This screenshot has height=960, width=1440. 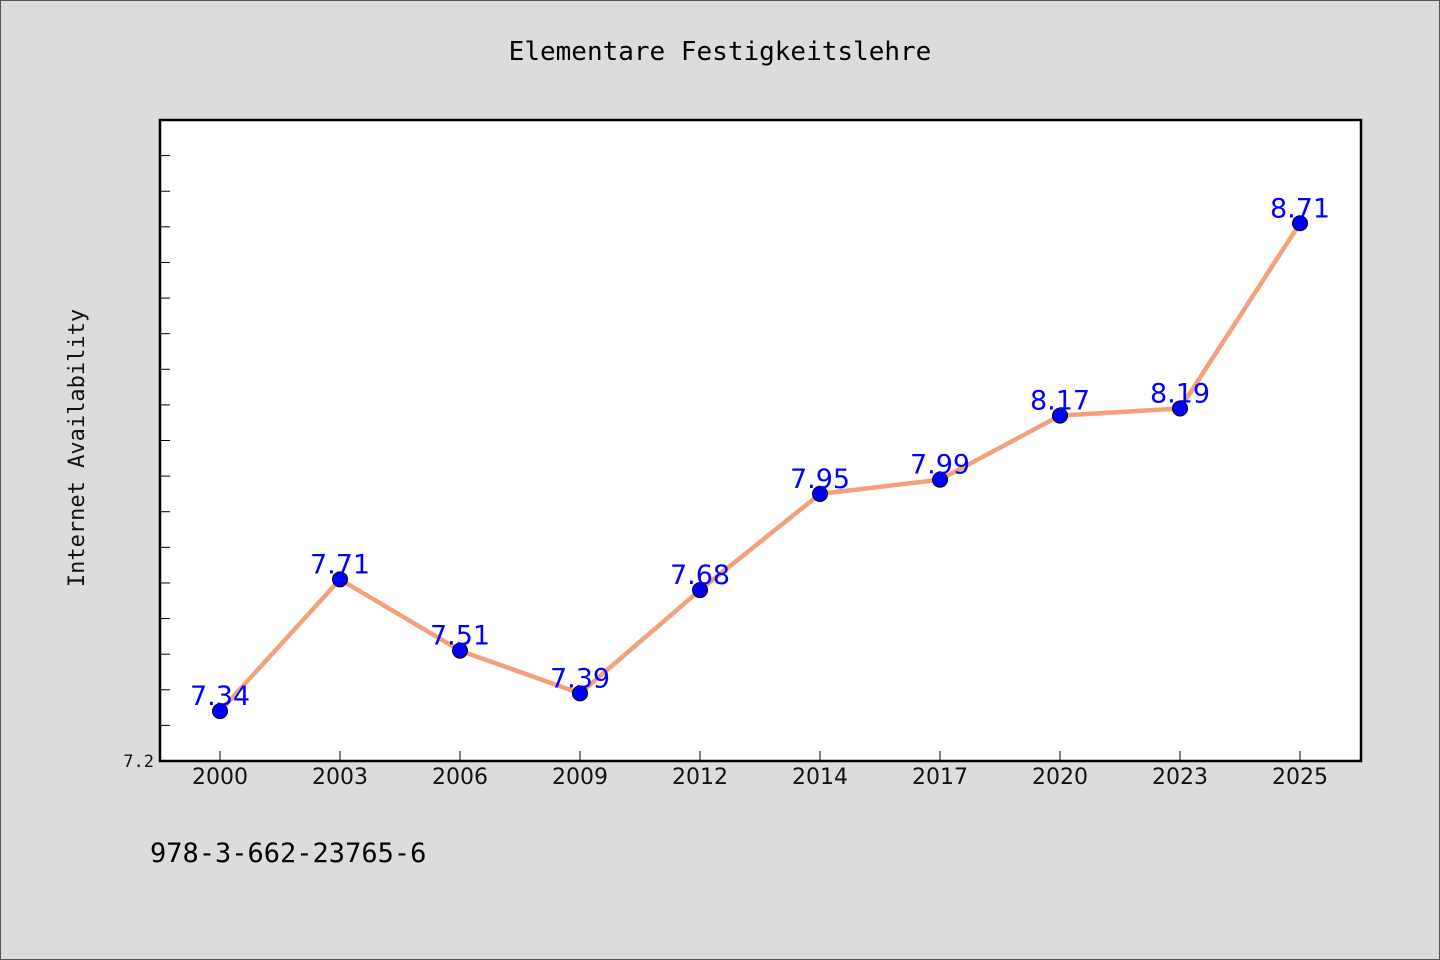 I want to click on data-label: 7.71, so click(x=340, y=564).